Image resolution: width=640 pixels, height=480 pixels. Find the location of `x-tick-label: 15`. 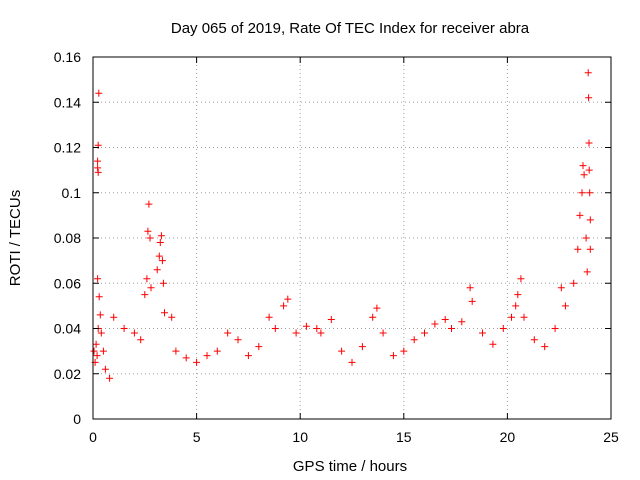

x-tick-label: 15 is located at coordinates (404, 437).